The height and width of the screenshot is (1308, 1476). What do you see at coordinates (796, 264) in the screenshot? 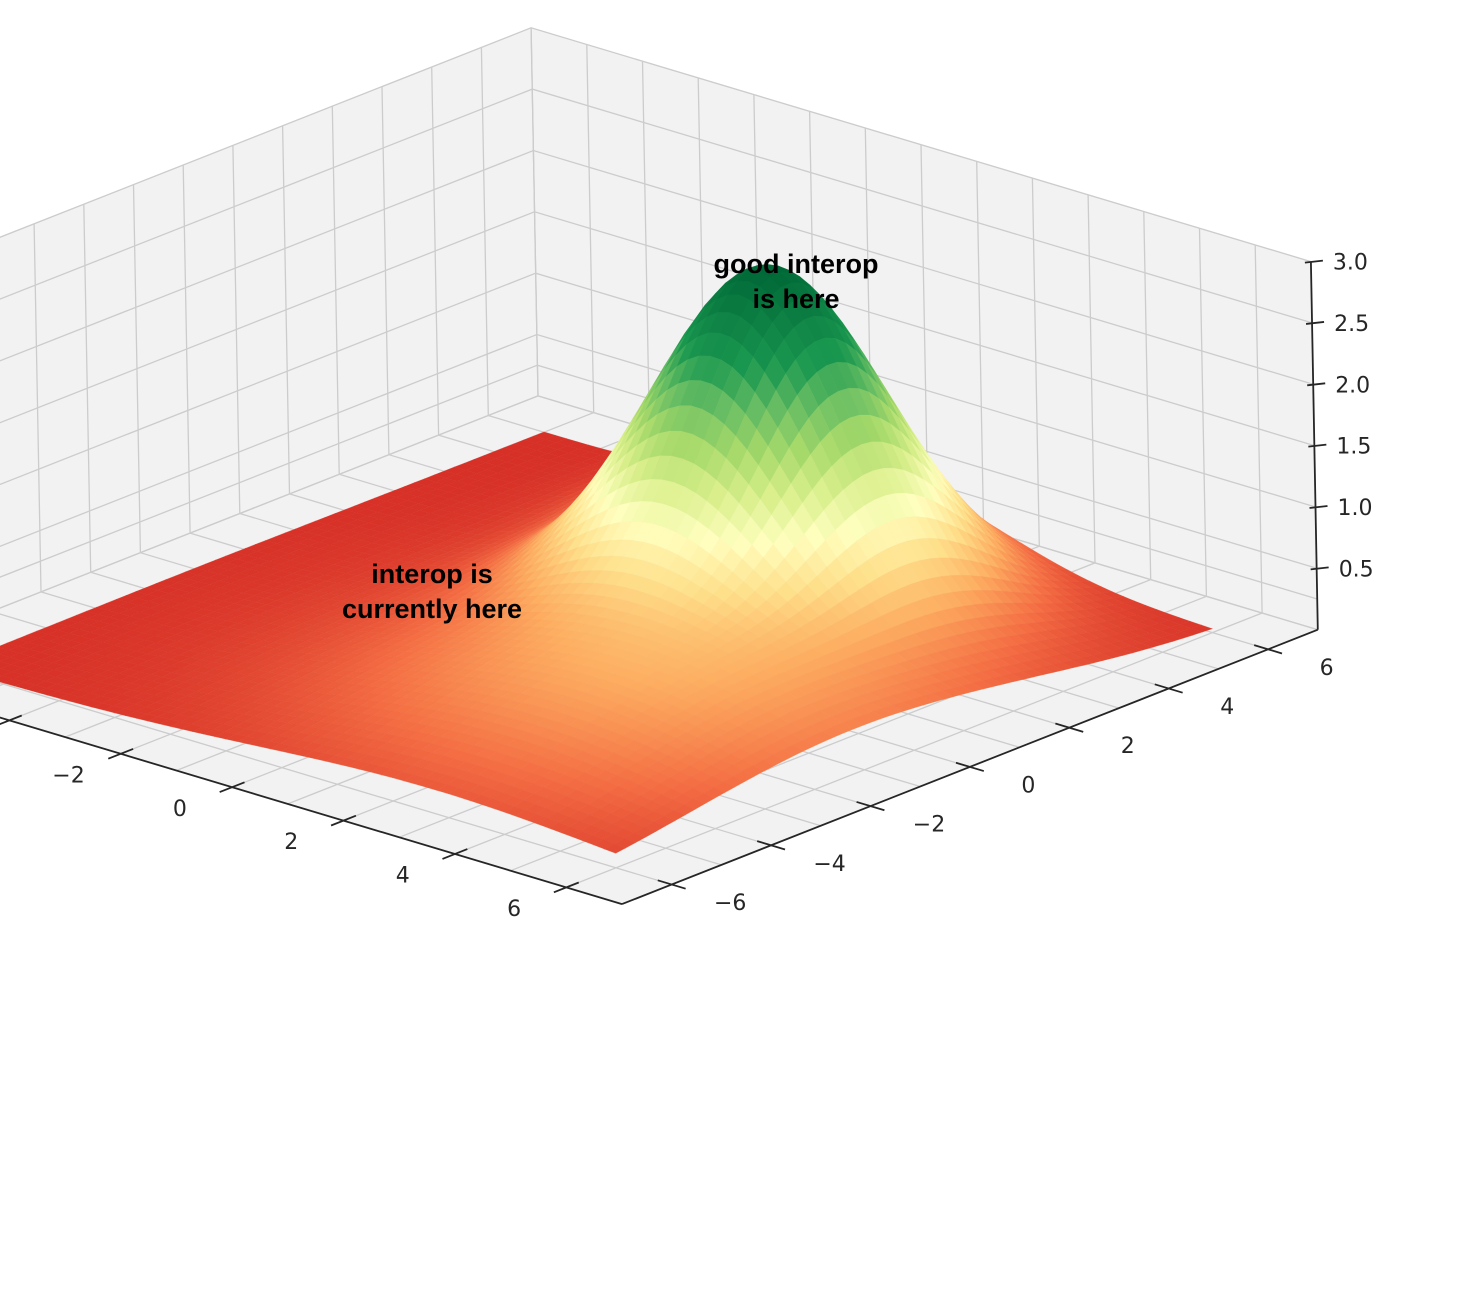
I see `annotation-peak-line1: good interop` at bounding box center [796, 264].